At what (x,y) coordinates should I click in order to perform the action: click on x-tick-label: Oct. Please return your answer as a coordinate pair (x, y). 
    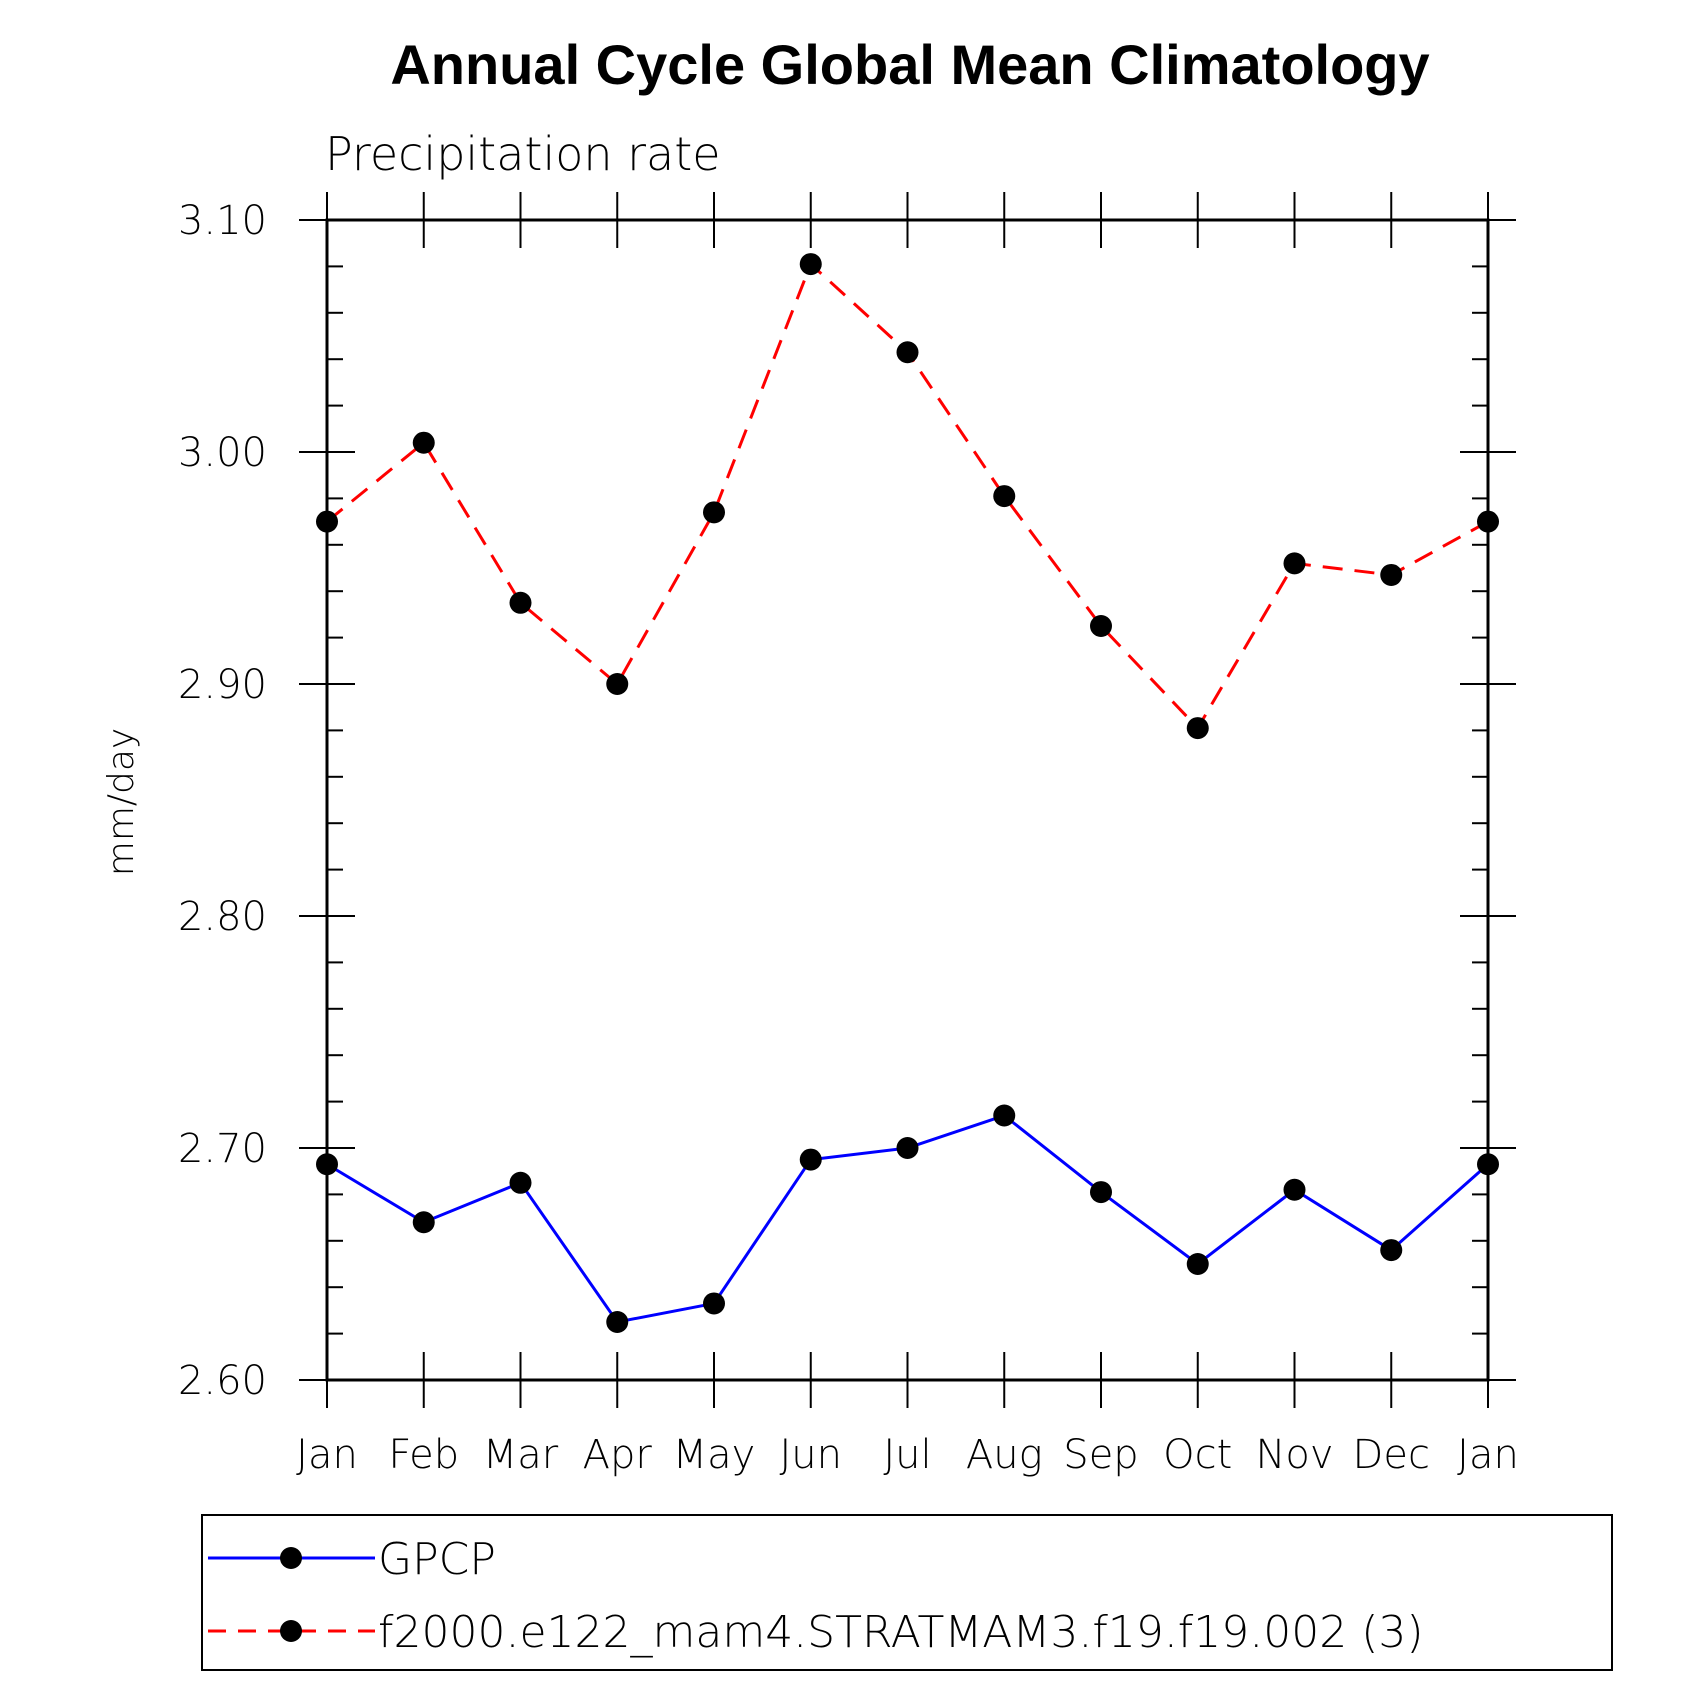
    Looking at the image, I should click on (1197, 1455).